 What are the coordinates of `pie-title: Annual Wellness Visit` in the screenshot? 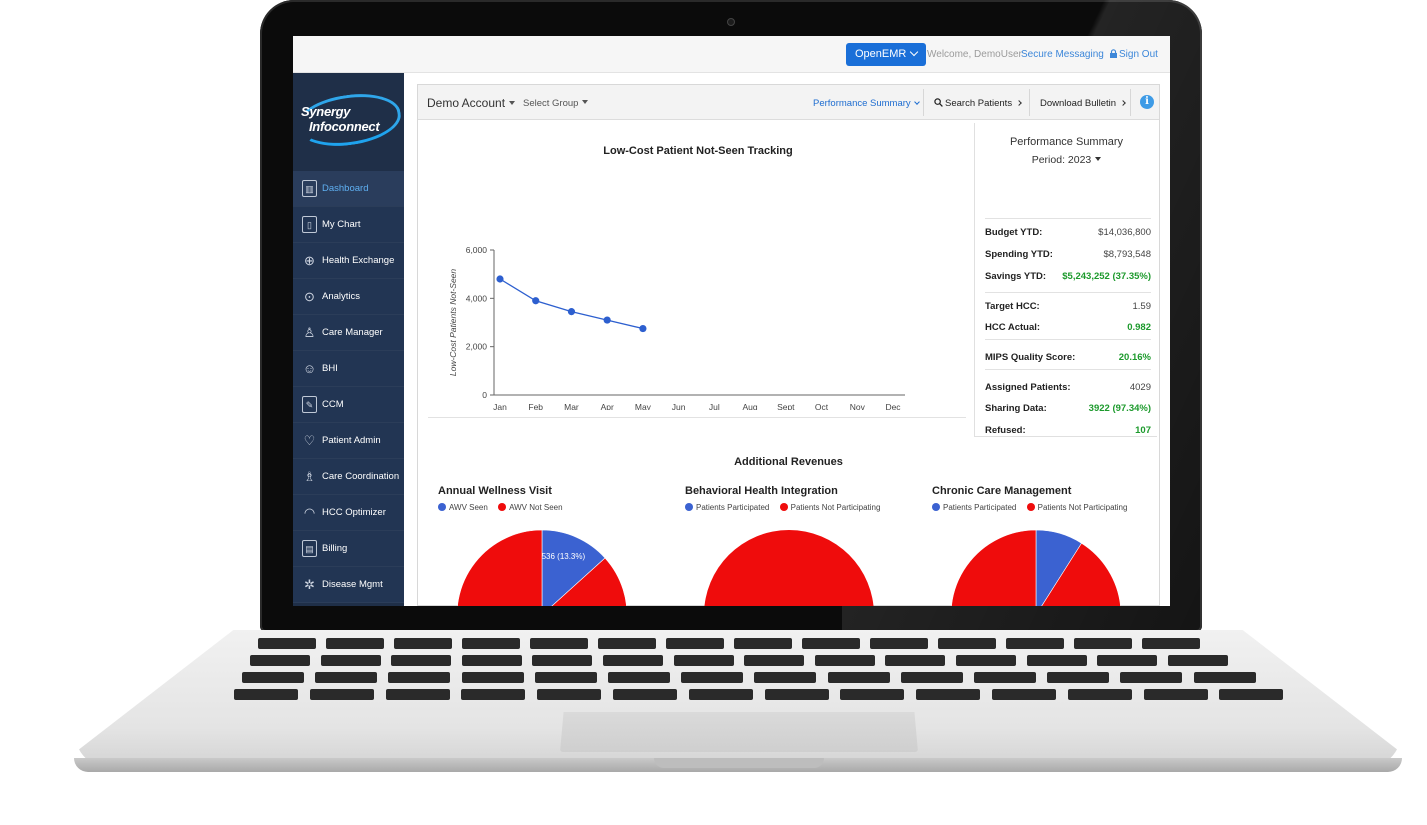 It's located at (495, 491).